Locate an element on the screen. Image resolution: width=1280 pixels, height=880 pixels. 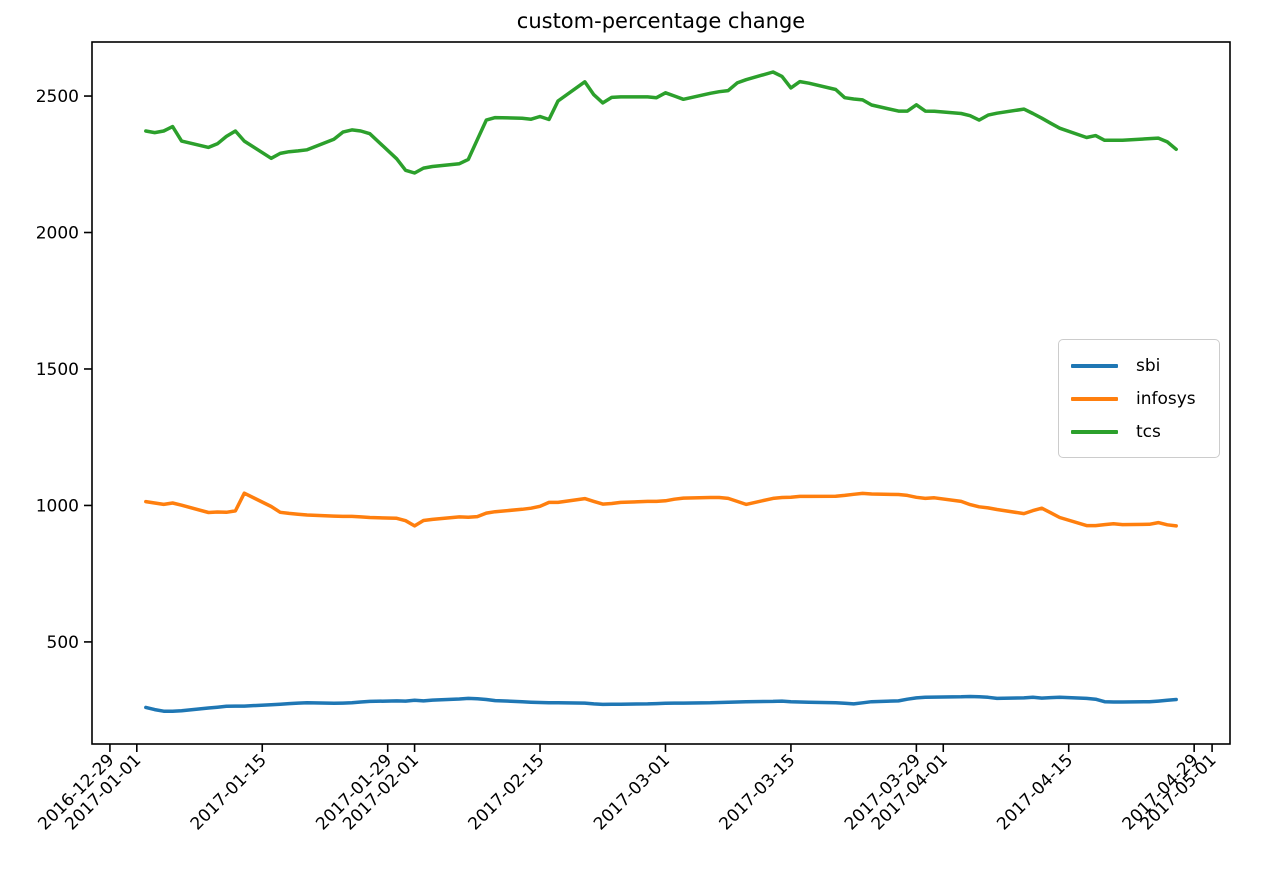
legend-label-tcs: tcs is located at coordinates (1148, 431).